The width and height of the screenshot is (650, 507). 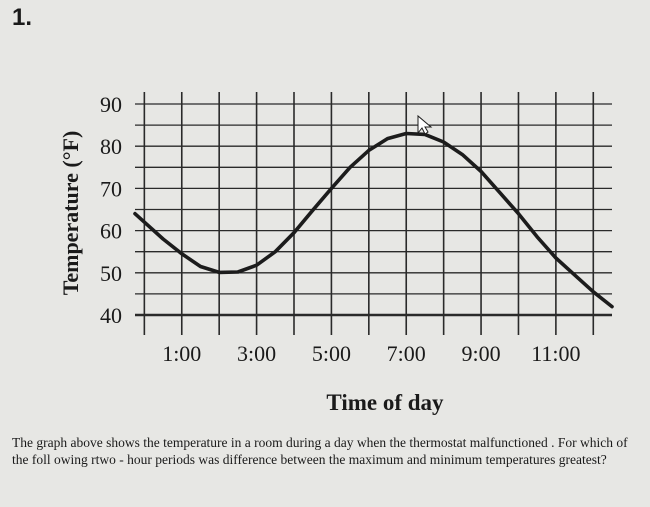 What do you see at coordinates (425, 124) in the screenshot?
I see `mouse-cursor-icon` at bounding box center [425, 124].